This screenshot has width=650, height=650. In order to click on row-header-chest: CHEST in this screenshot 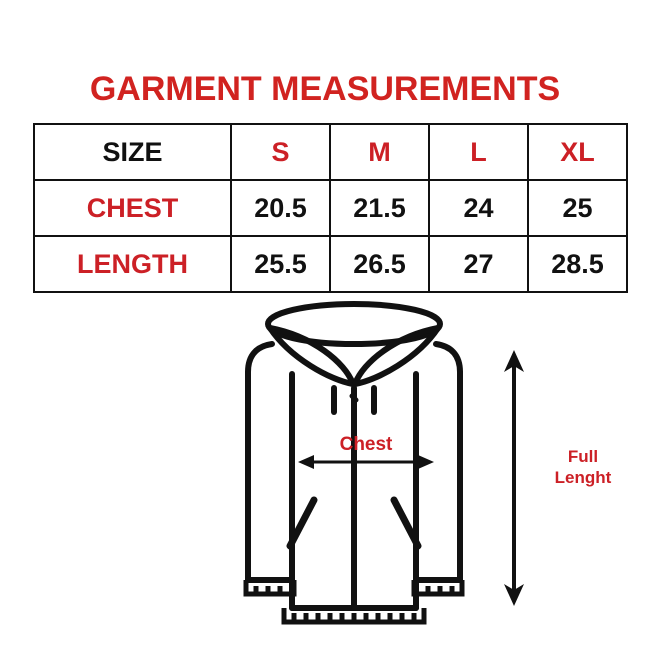, I will do `click(132, 208)`.